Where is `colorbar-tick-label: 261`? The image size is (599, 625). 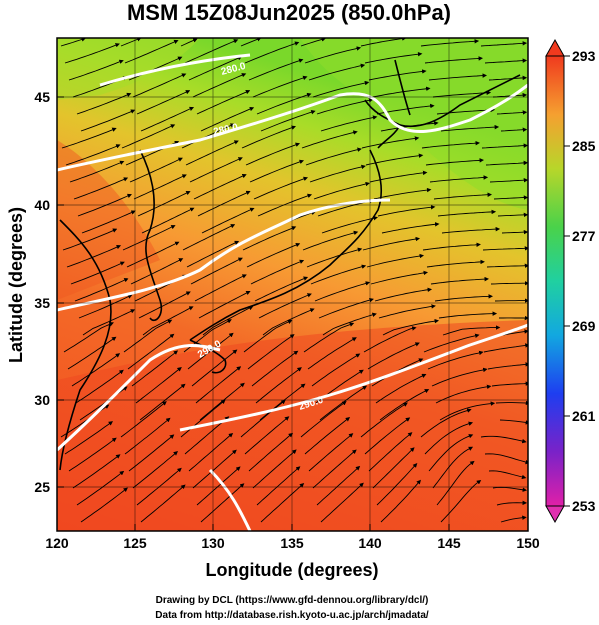 colorbar-tick-label: 261 is located at coordinates (584, 416).